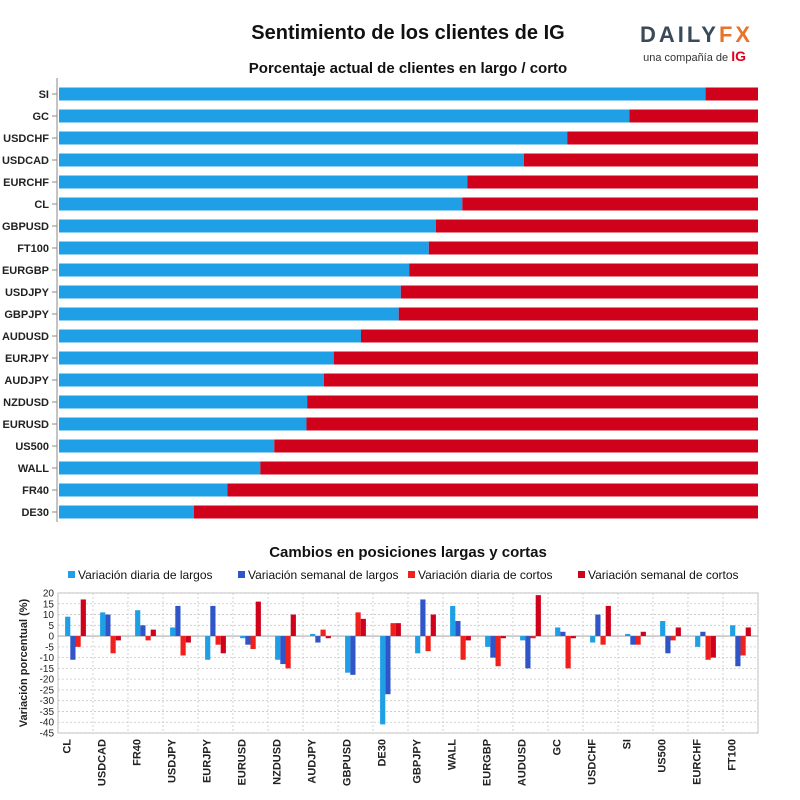 The height and width of the screenshot is (800, 800). I want to click on short-bar-us500, so click(516, 446).